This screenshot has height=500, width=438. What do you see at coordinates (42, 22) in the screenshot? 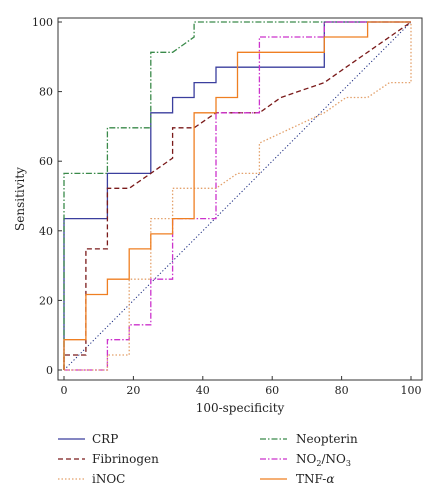
I see `y-tick-label-100: 100` at bounding box center [42, 22].